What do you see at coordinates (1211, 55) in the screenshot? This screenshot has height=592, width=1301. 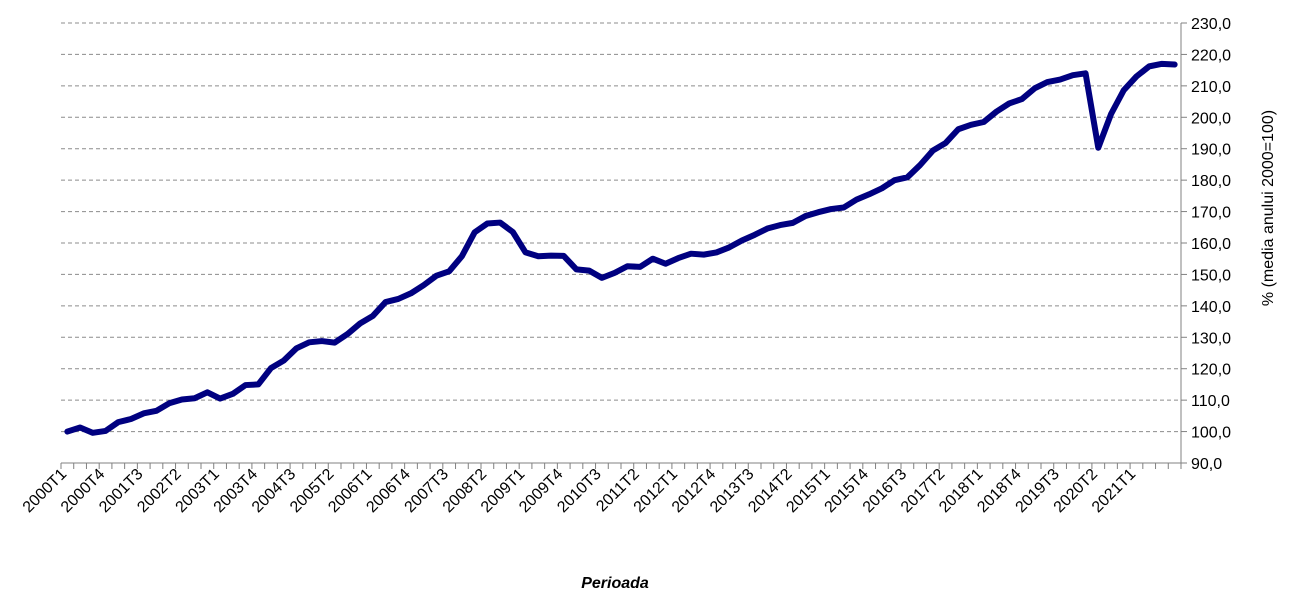 I see `y-tick-label: 220,0` at bounding box center [1211, 55].